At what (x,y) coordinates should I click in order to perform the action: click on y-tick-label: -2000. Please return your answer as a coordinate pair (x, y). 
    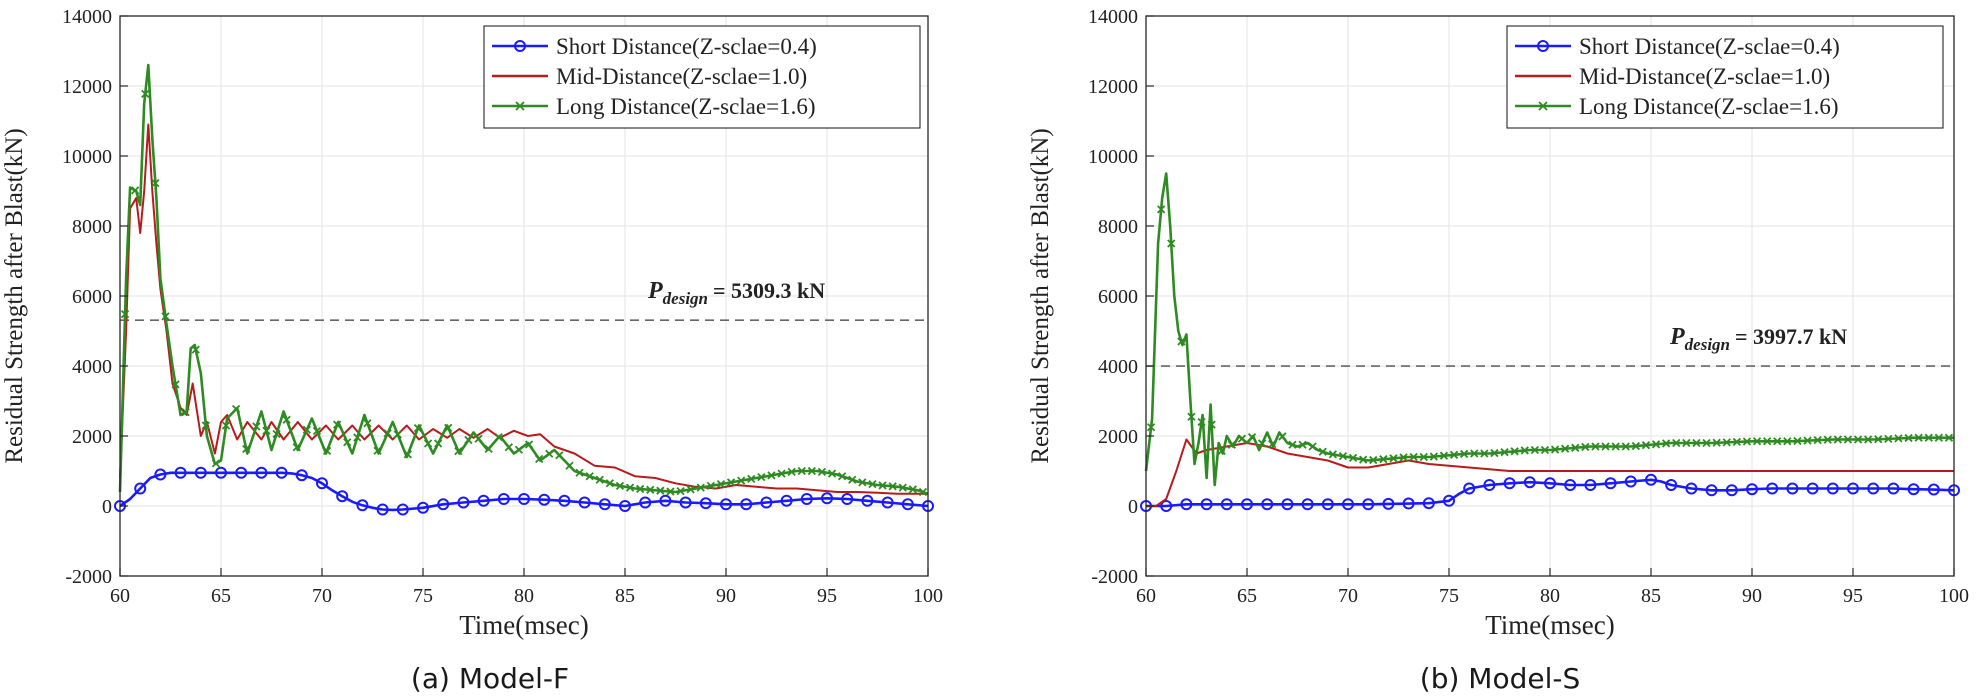
    Looking at the image, I should click on (1114, 577).